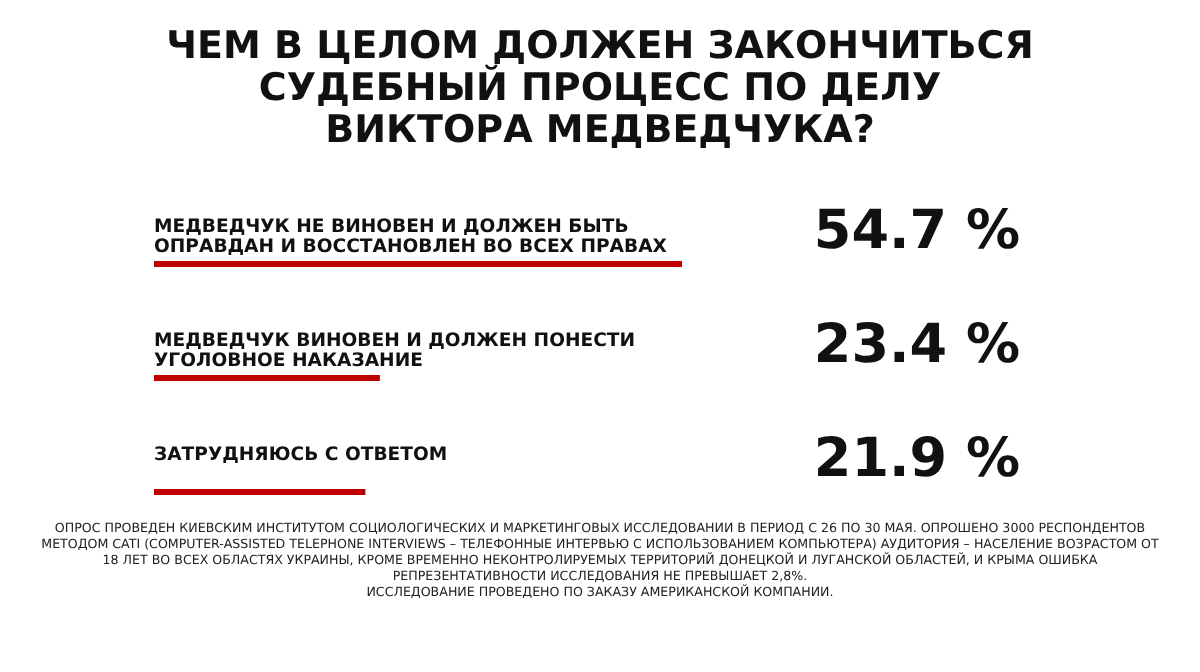 The height and width of the screenshot is (672, 1200). I want to click on y-tick-label: ЗАТРУДНЯЮСЬ С ОТВЕТОМ, so click(301, 454).